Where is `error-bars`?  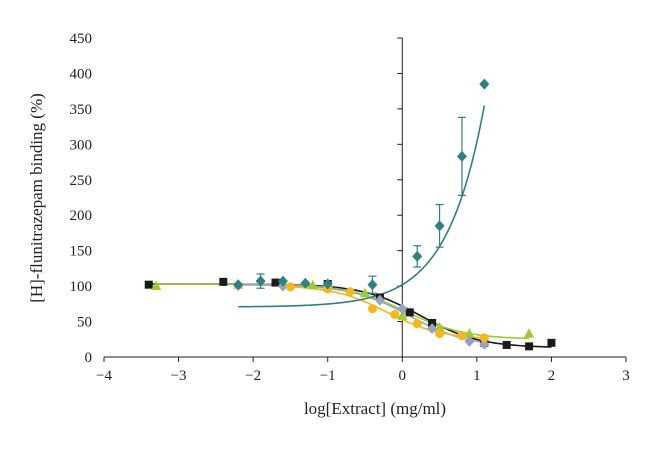
error-bars is located at coordinates (361, 205).